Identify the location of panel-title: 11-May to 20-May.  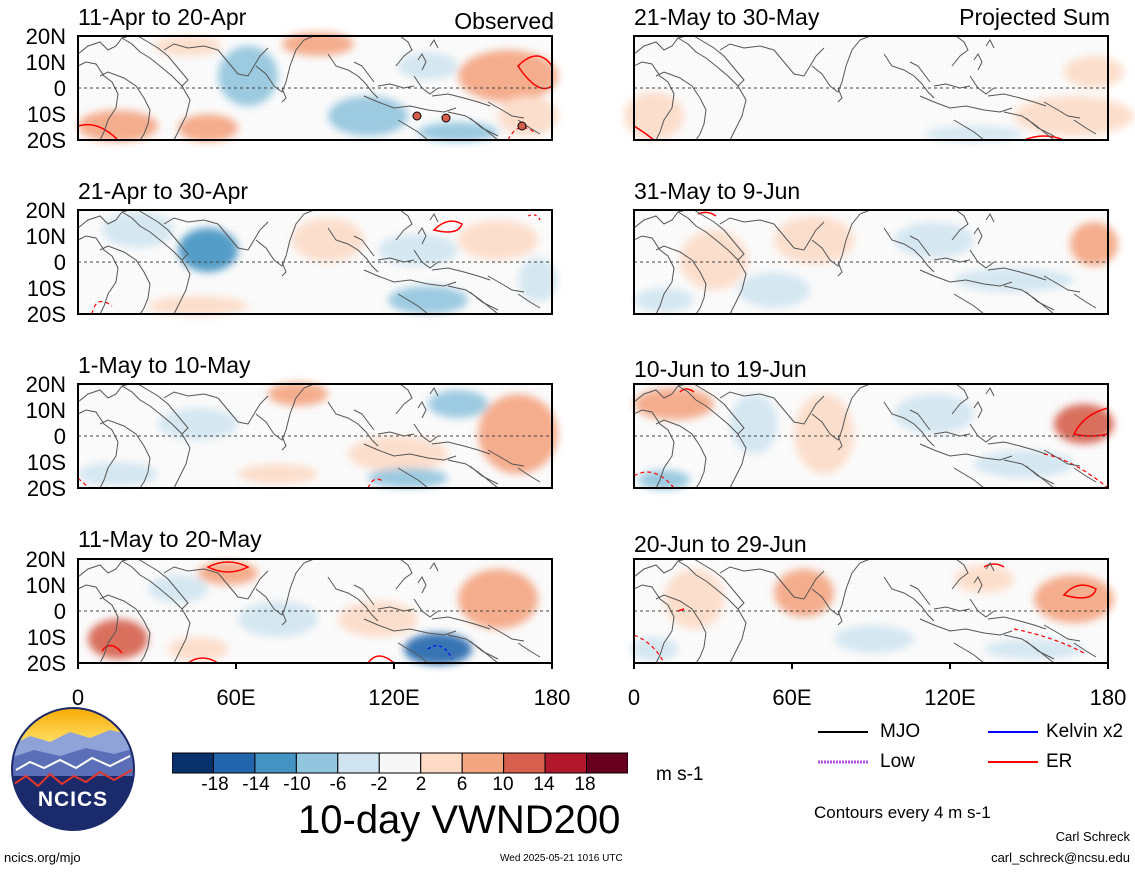
(170, 539).